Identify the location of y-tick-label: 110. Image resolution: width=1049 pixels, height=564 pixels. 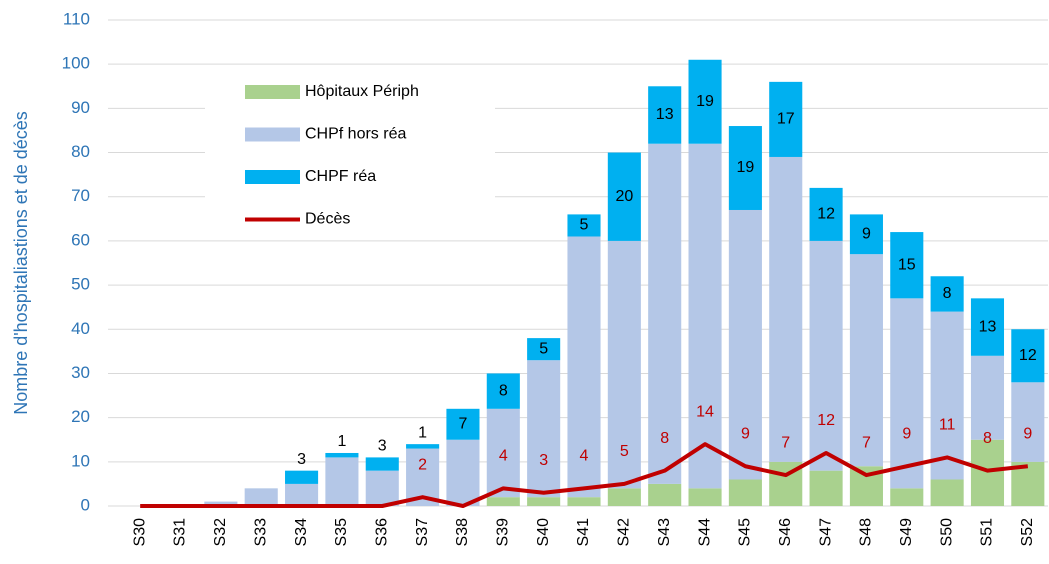
(76, 18).